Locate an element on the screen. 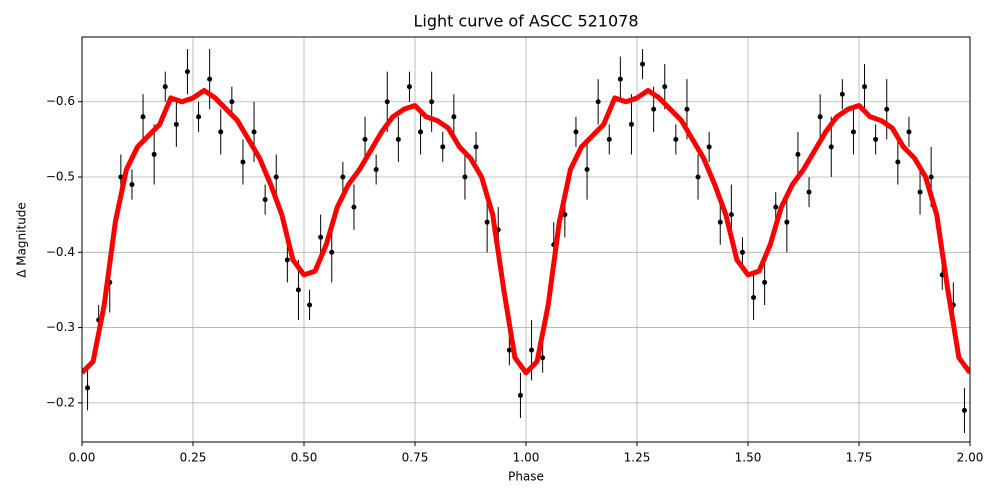 Image resolution: width=1000 pixels, height=500 pixels. x-tick-label: 1.75 is located at coordinates (859, 458).